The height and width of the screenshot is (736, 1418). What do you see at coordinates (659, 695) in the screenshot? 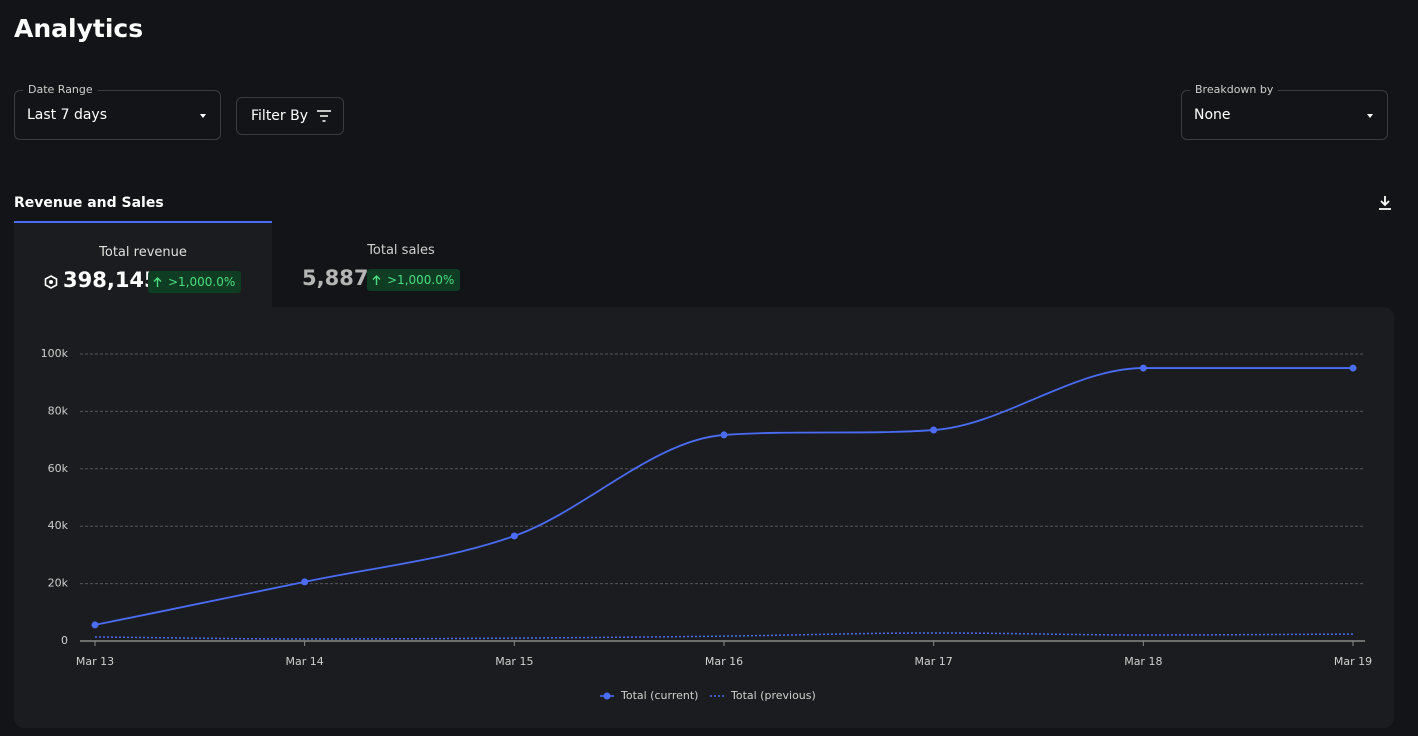
I see `legend-label: Total (current)` at bounding box center [659, 695].